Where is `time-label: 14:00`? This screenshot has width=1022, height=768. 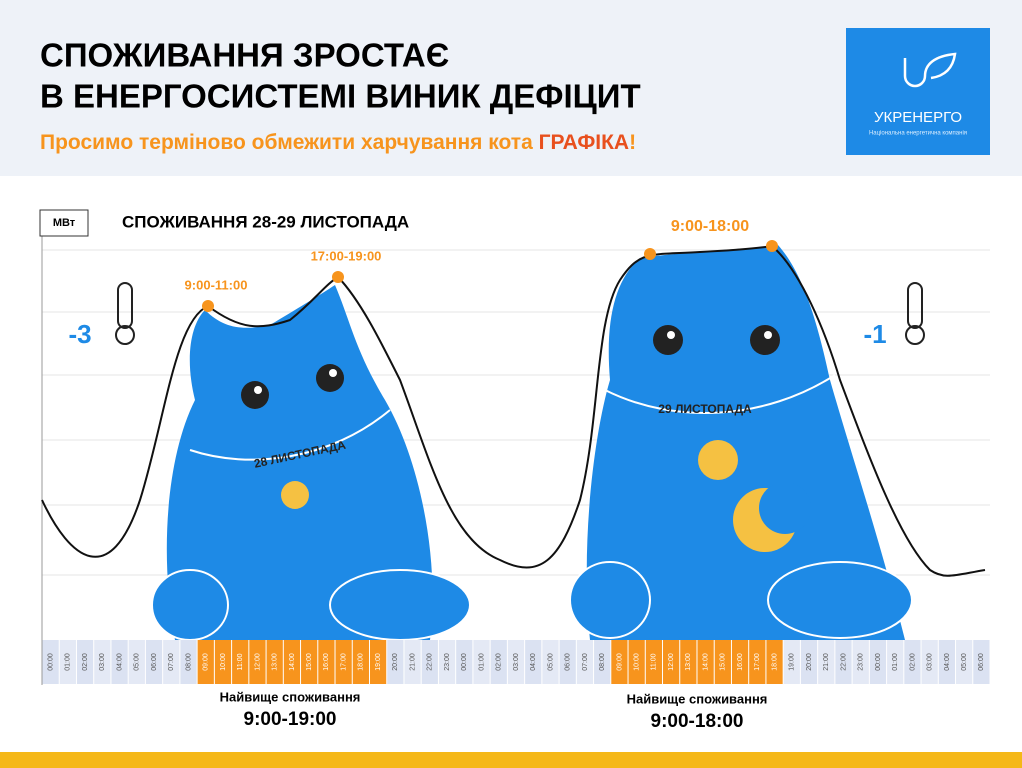 time-label: 14:00 is located at coordinates (292, 662).